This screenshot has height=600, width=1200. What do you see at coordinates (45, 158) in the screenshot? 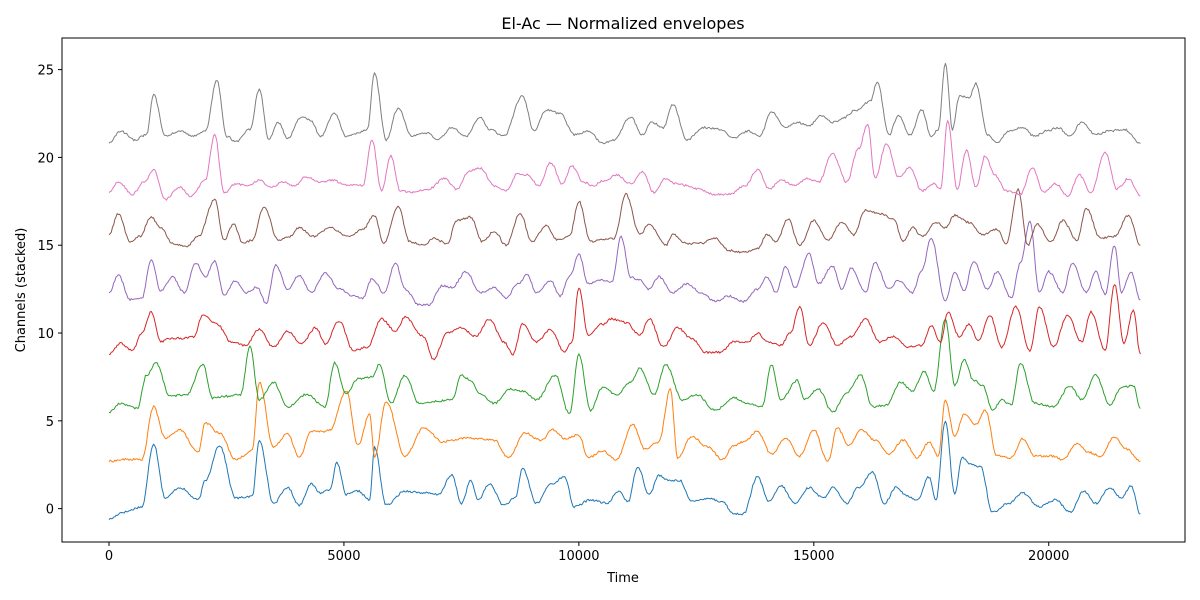
I see `y-tick-label: 20` at bounding box center [45, 158].